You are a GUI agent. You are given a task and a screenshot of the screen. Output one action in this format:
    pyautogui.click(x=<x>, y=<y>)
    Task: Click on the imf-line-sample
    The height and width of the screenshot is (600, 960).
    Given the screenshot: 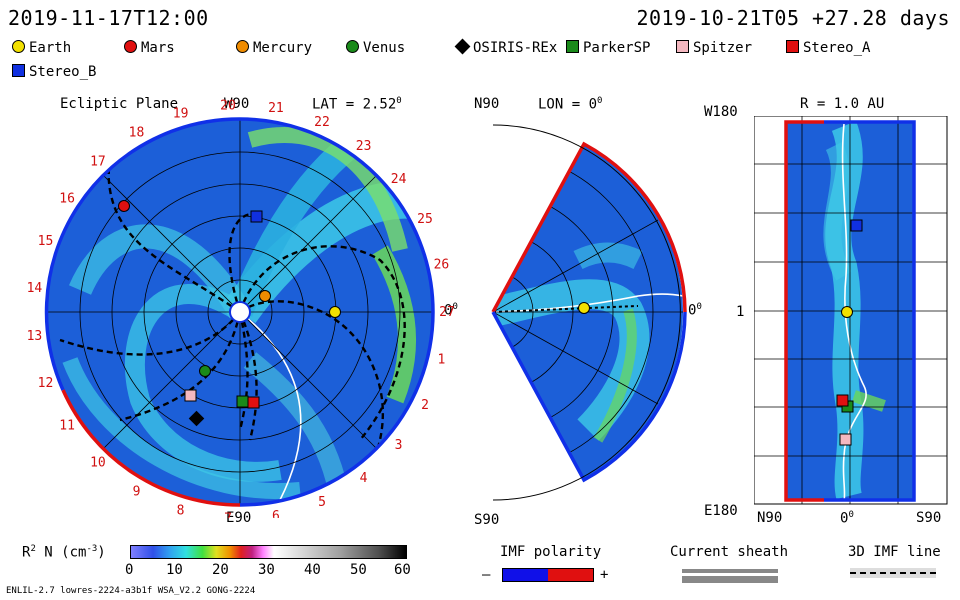 What is the action you would take?
    pyautogui.click(x=893, y=573)
    